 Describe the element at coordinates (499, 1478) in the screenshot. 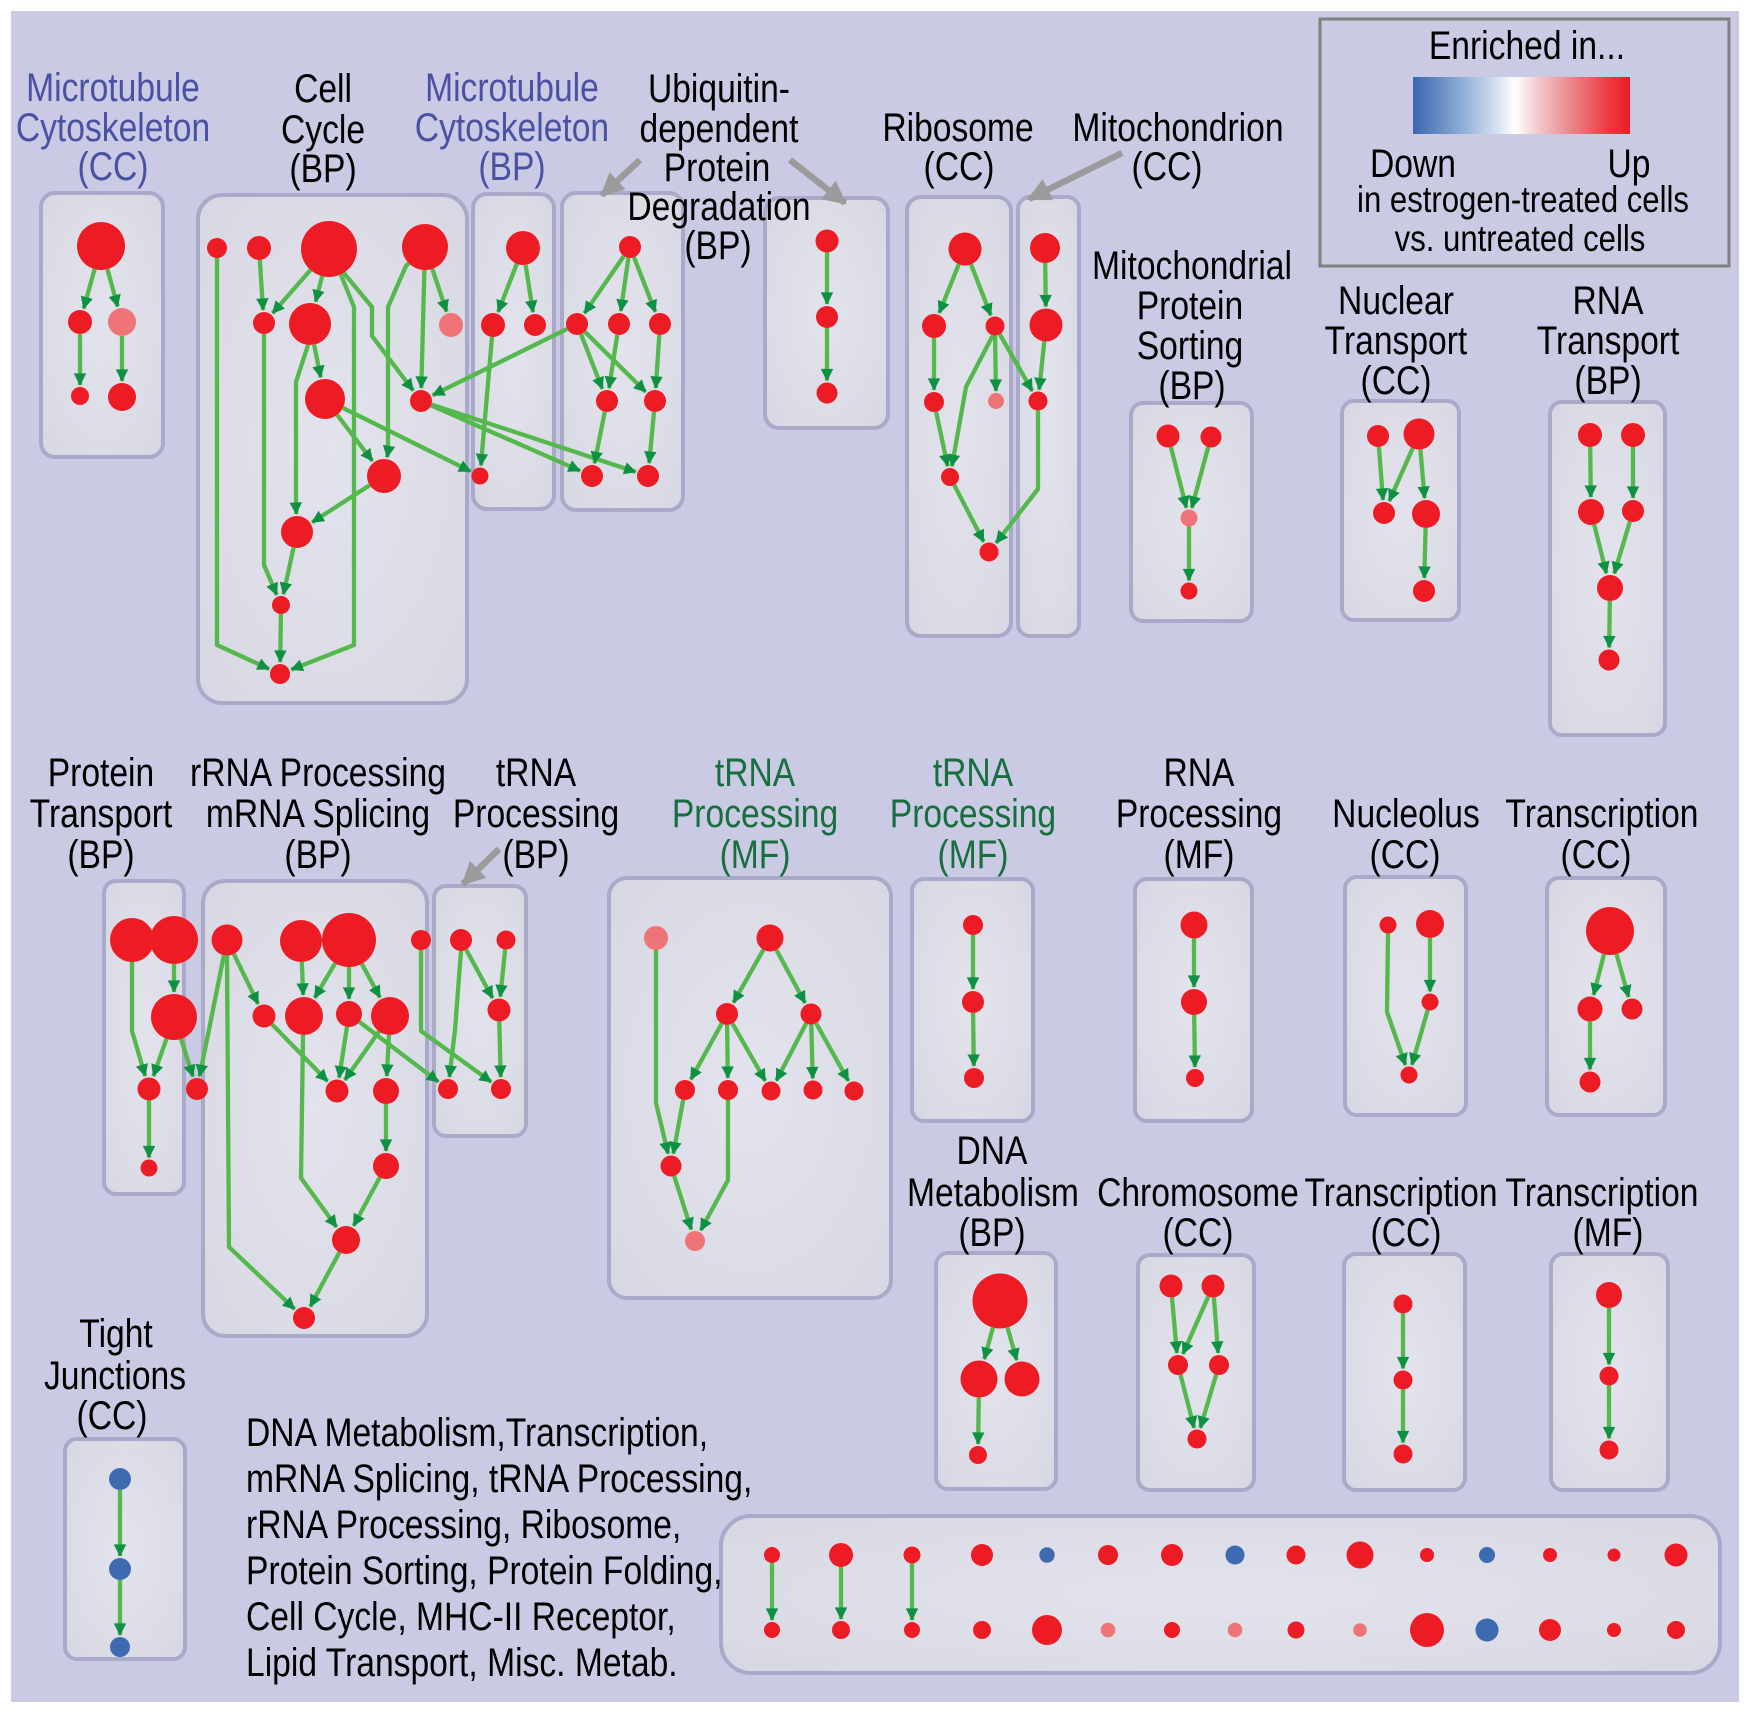

I see `svg-text:mRNA Splicing, tRNA Processing: mRNA Splicing, tRNA Processing,` at that location.